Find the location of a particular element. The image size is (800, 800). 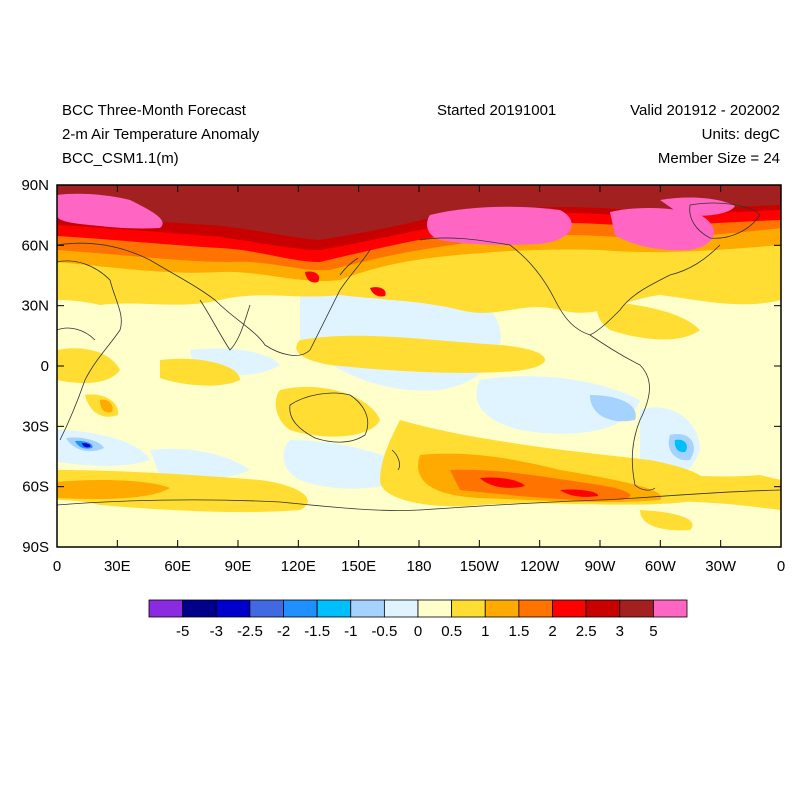

title-line-3: BCC_CSM1.1(m) is located at coordinates (120, 158).